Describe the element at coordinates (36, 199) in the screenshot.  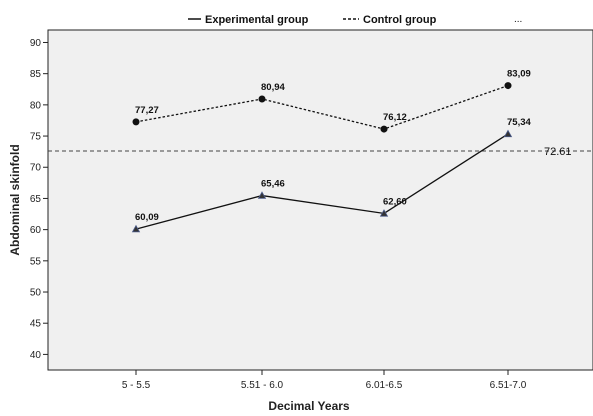
I see `y-tick-label: 65` at that location.